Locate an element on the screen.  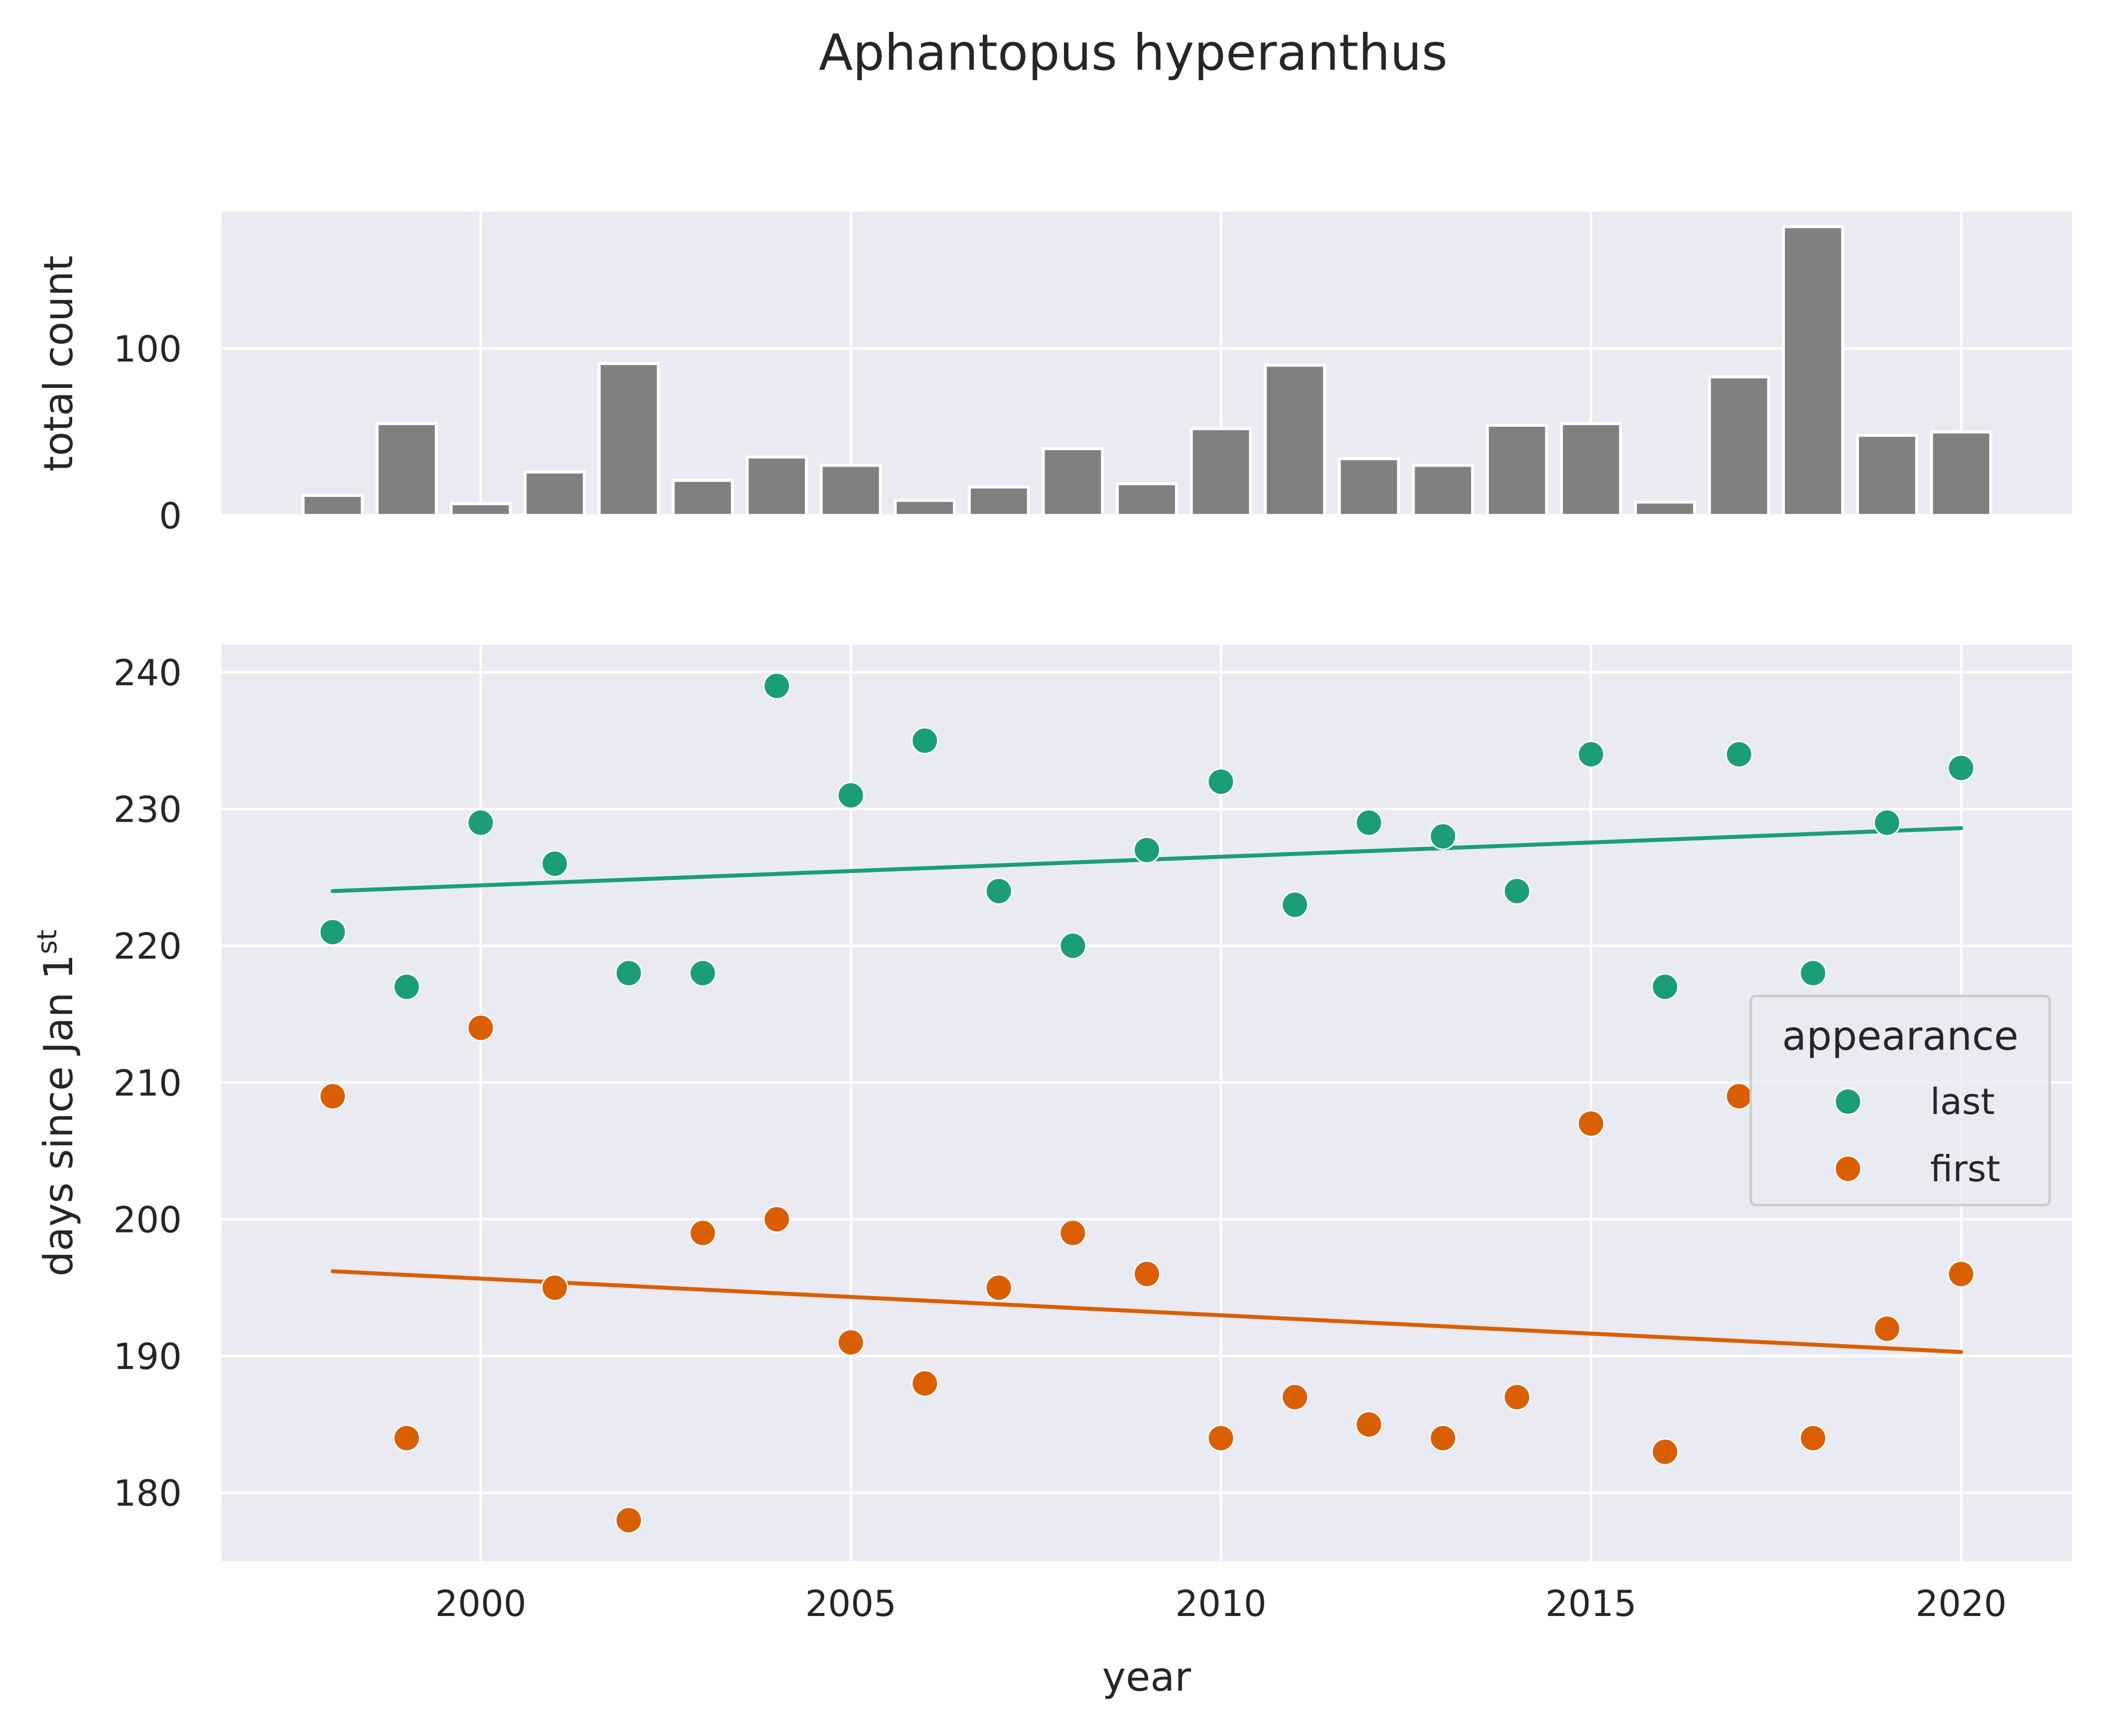
legend-label-first: first is located at coordinates (1965, 1169).